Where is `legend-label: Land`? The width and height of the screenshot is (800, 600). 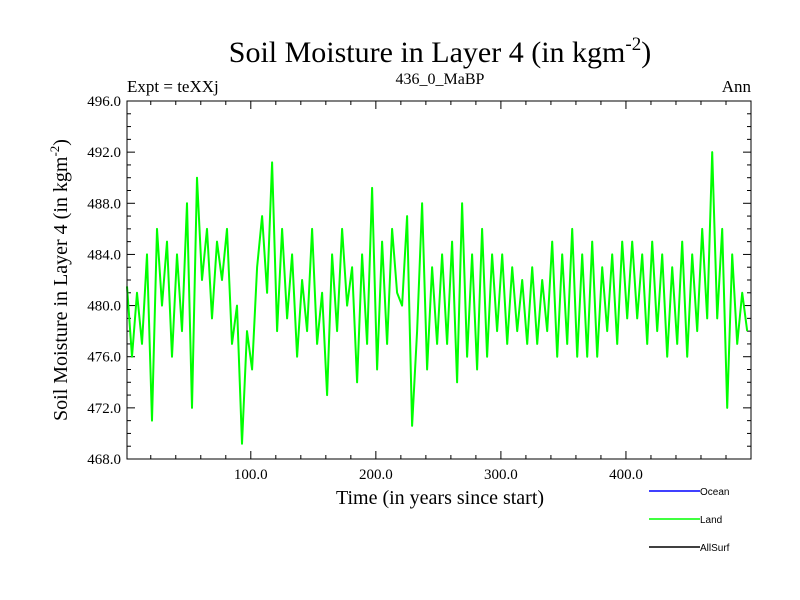
legend-label: Land is located at coordinates (711, 520).